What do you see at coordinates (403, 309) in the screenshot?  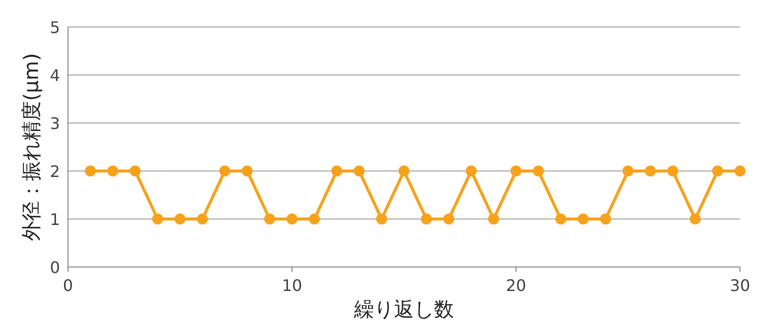 I see `x-axis-title: 繰り返し数` at bounding box center [403, 309].